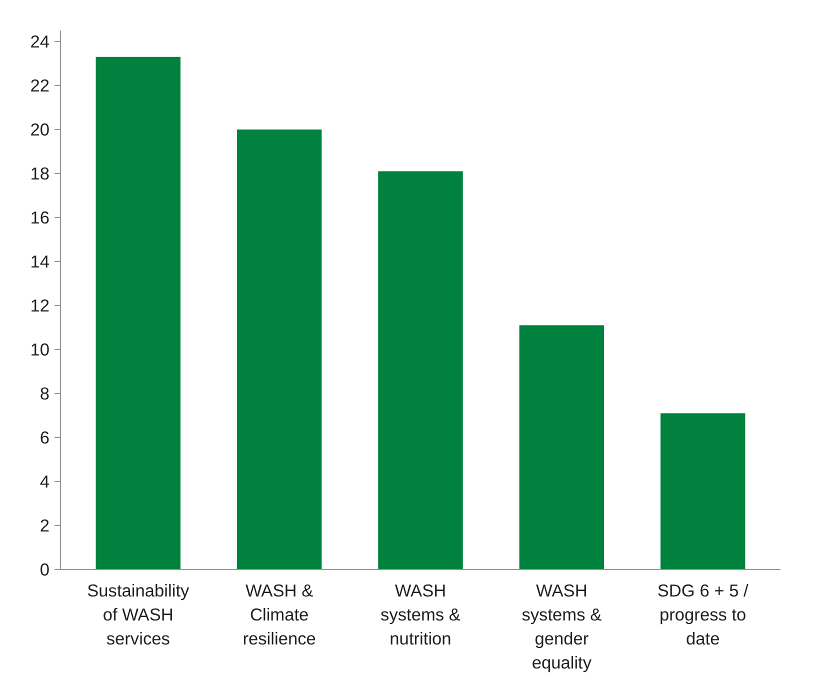 This screenshot has height=691, width=836. Describe the element at coordinates (40, 306) in the screenshot. I see `y-tick-label: 12` at that location.